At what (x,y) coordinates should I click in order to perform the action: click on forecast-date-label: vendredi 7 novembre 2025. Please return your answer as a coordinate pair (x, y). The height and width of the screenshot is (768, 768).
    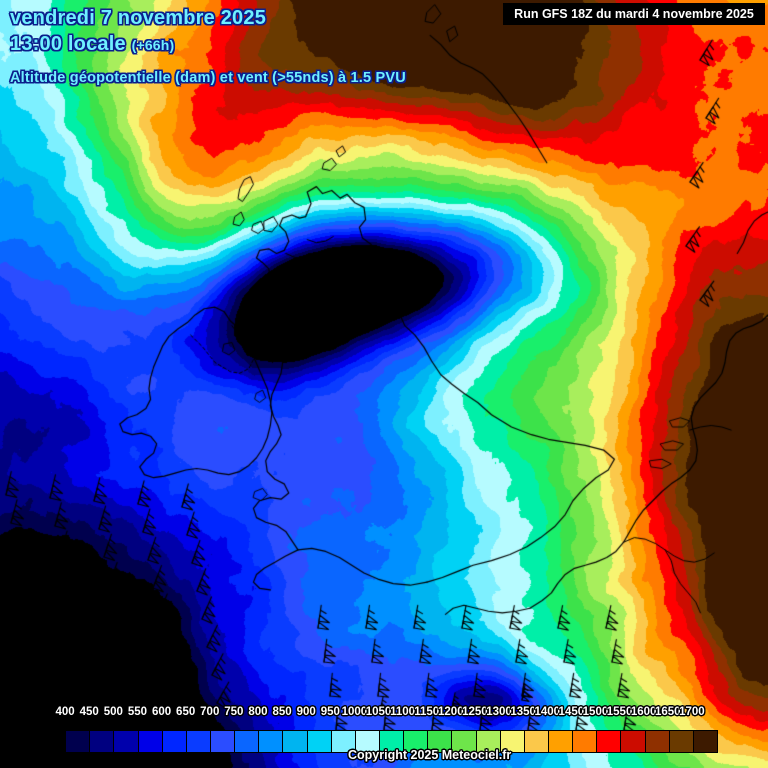
    Looking at the image, I should click on (138, 18).